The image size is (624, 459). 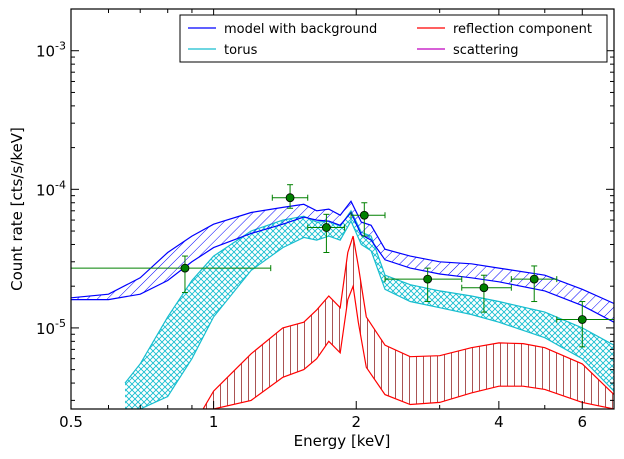 What do you see at coordinates (51, 327) in the screenshot?
I see `y-tick-label: 10⁻⁵` at bounding box center [51, 327].